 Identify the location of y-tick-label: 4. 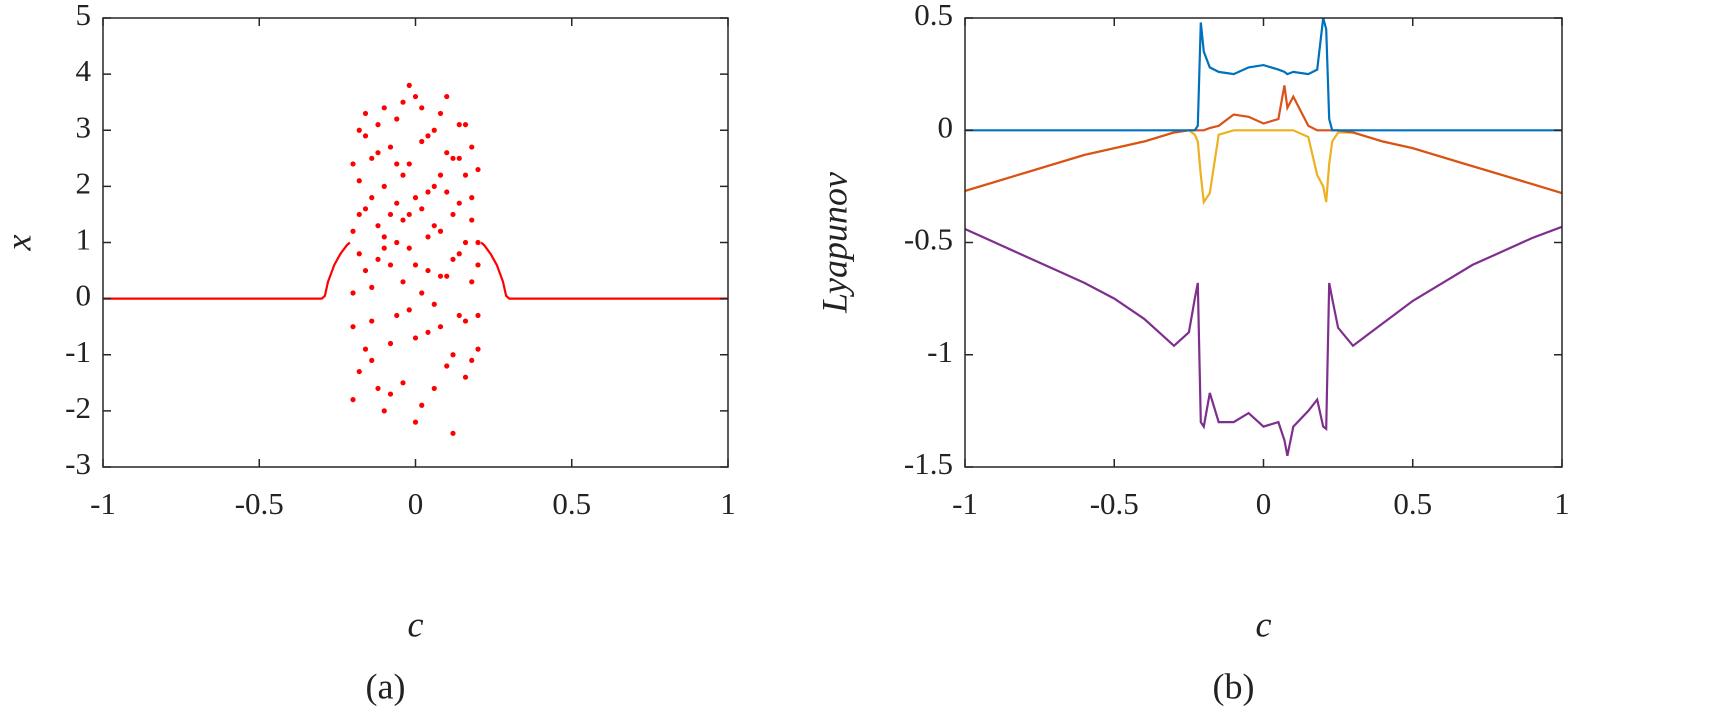
(84, 70).